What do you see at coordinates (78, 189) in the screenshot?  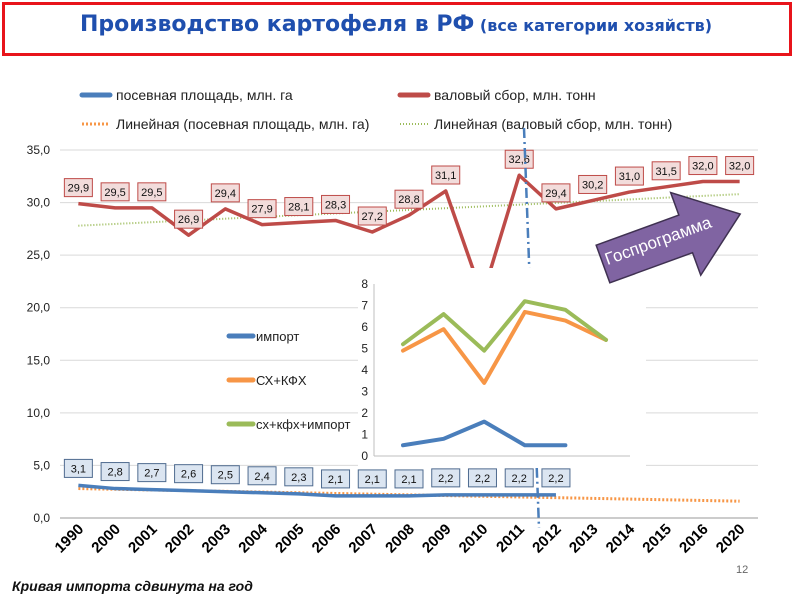 I see `harvest-data-label: 29,9` at bounding box center [78, 189].